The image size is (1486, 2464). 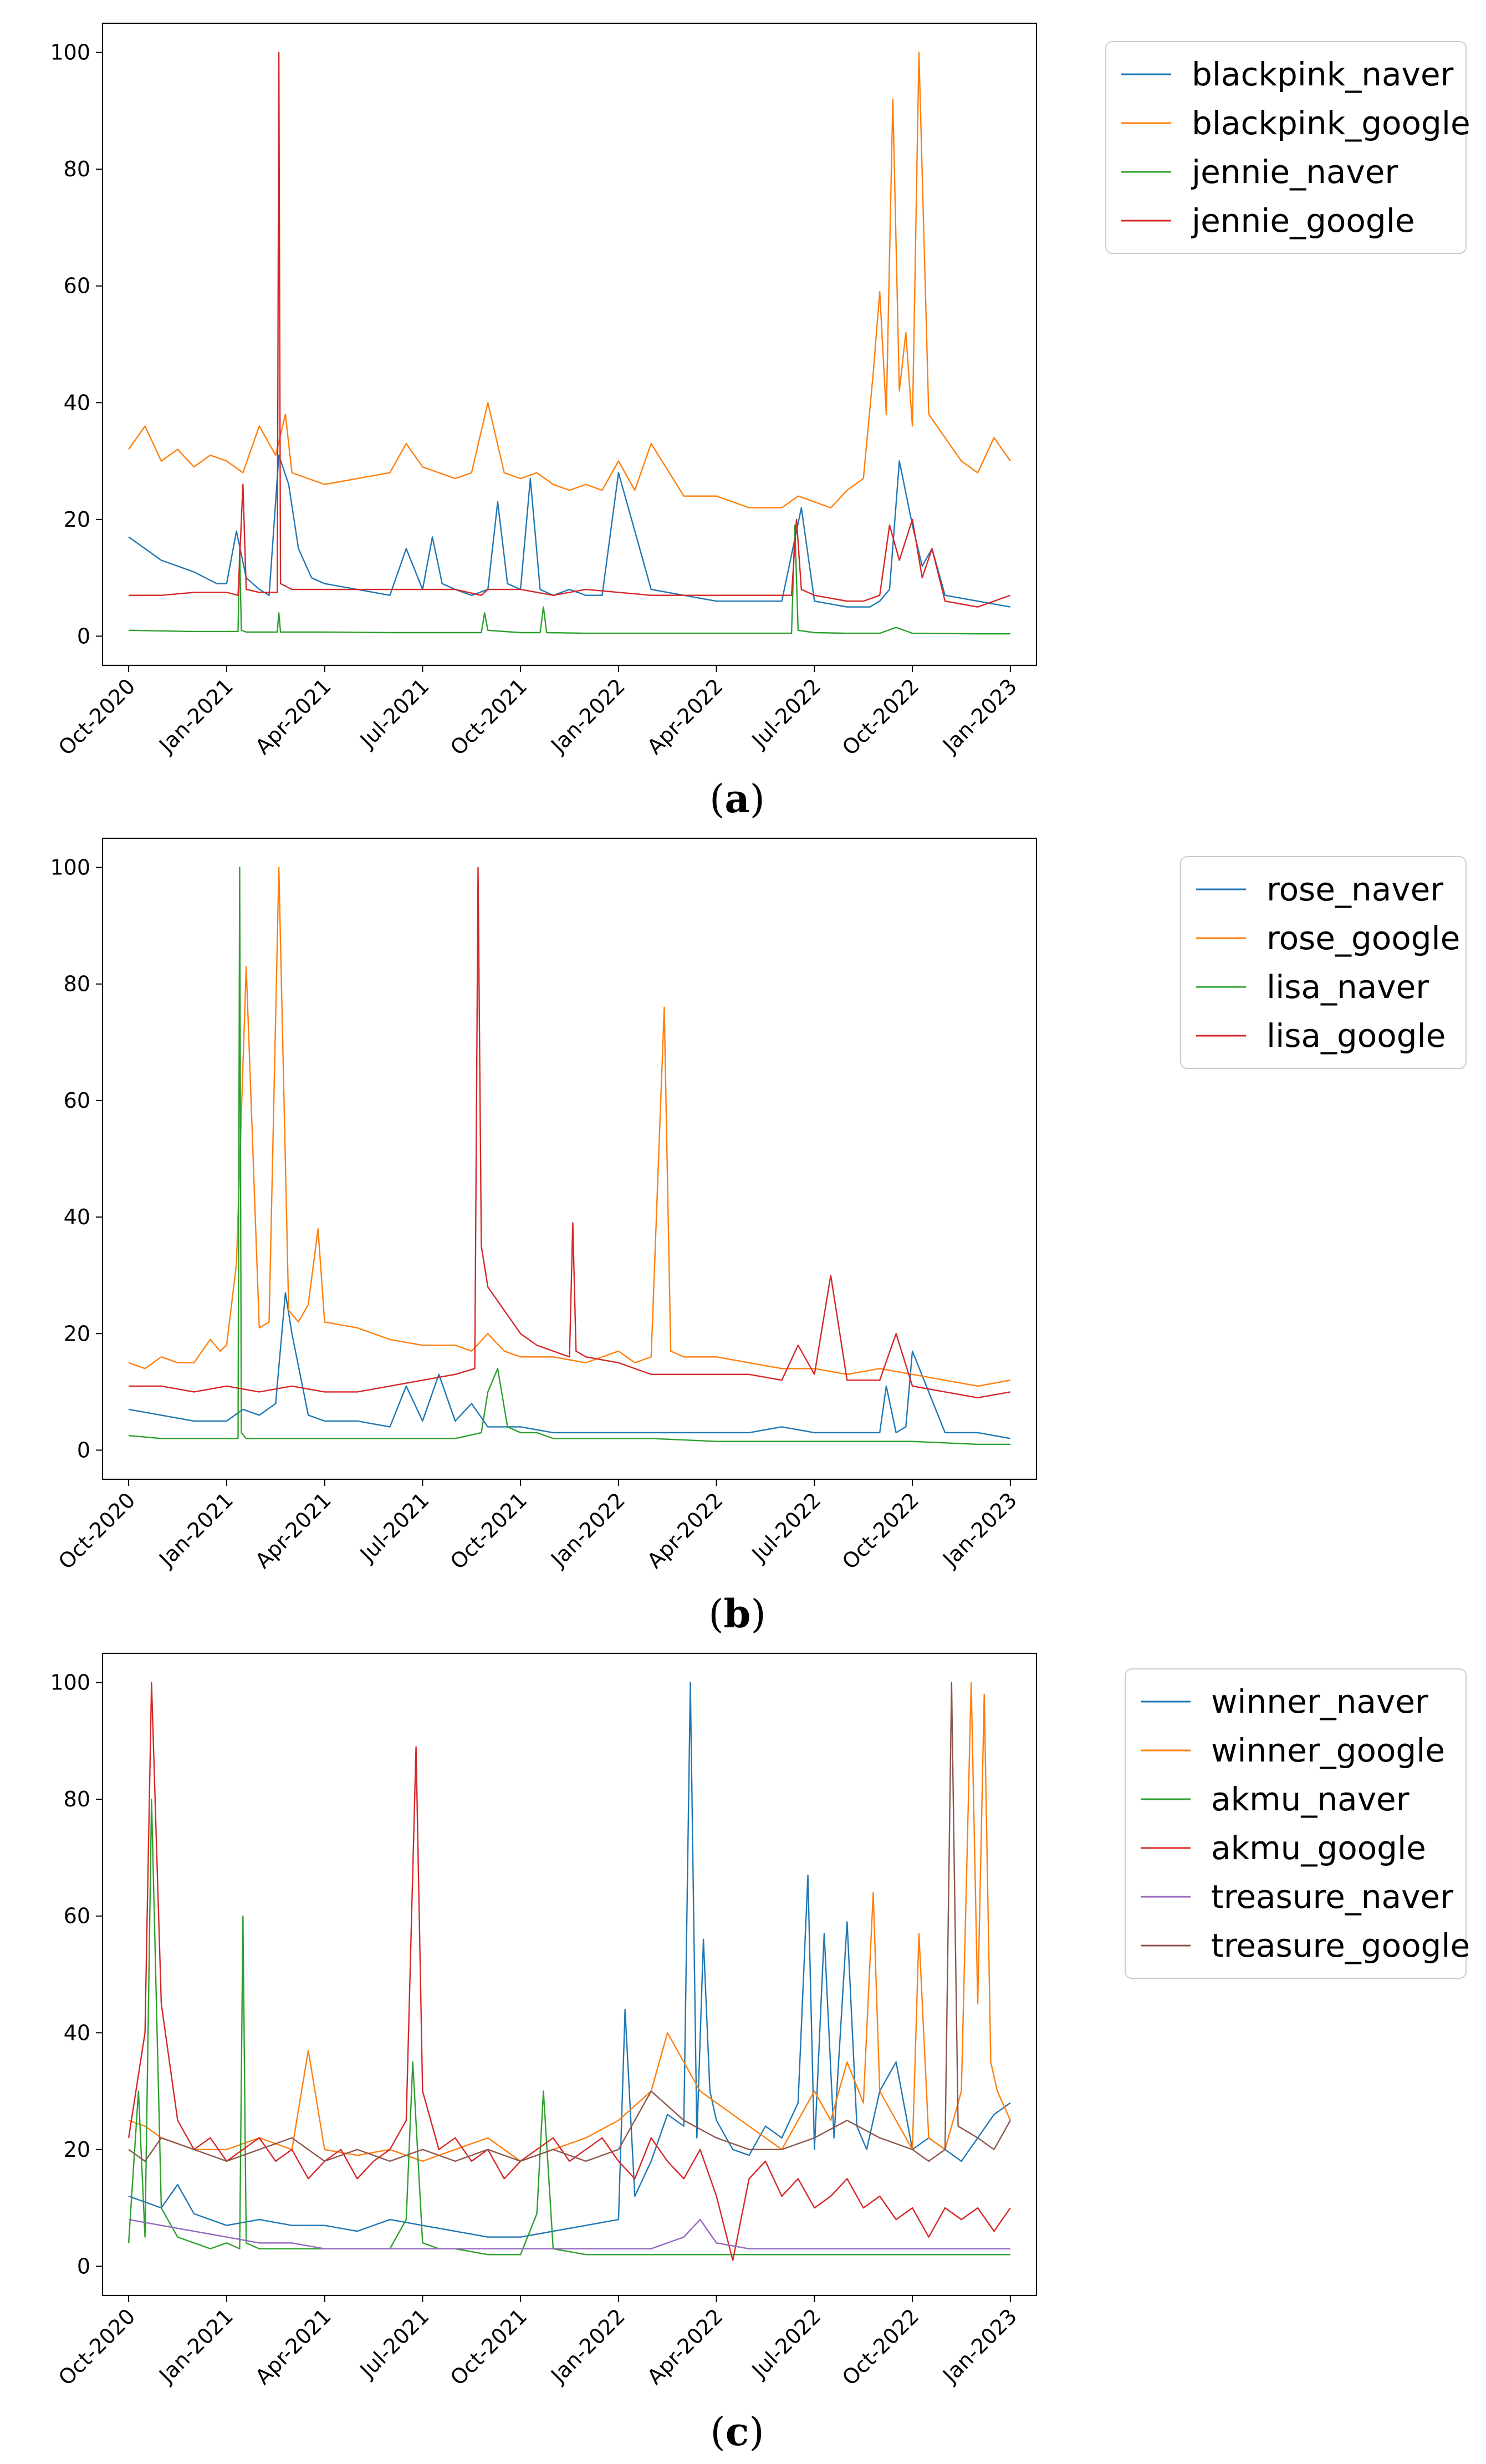 I want to click on series-line-blackpink_google, so click(x=569, y=280).